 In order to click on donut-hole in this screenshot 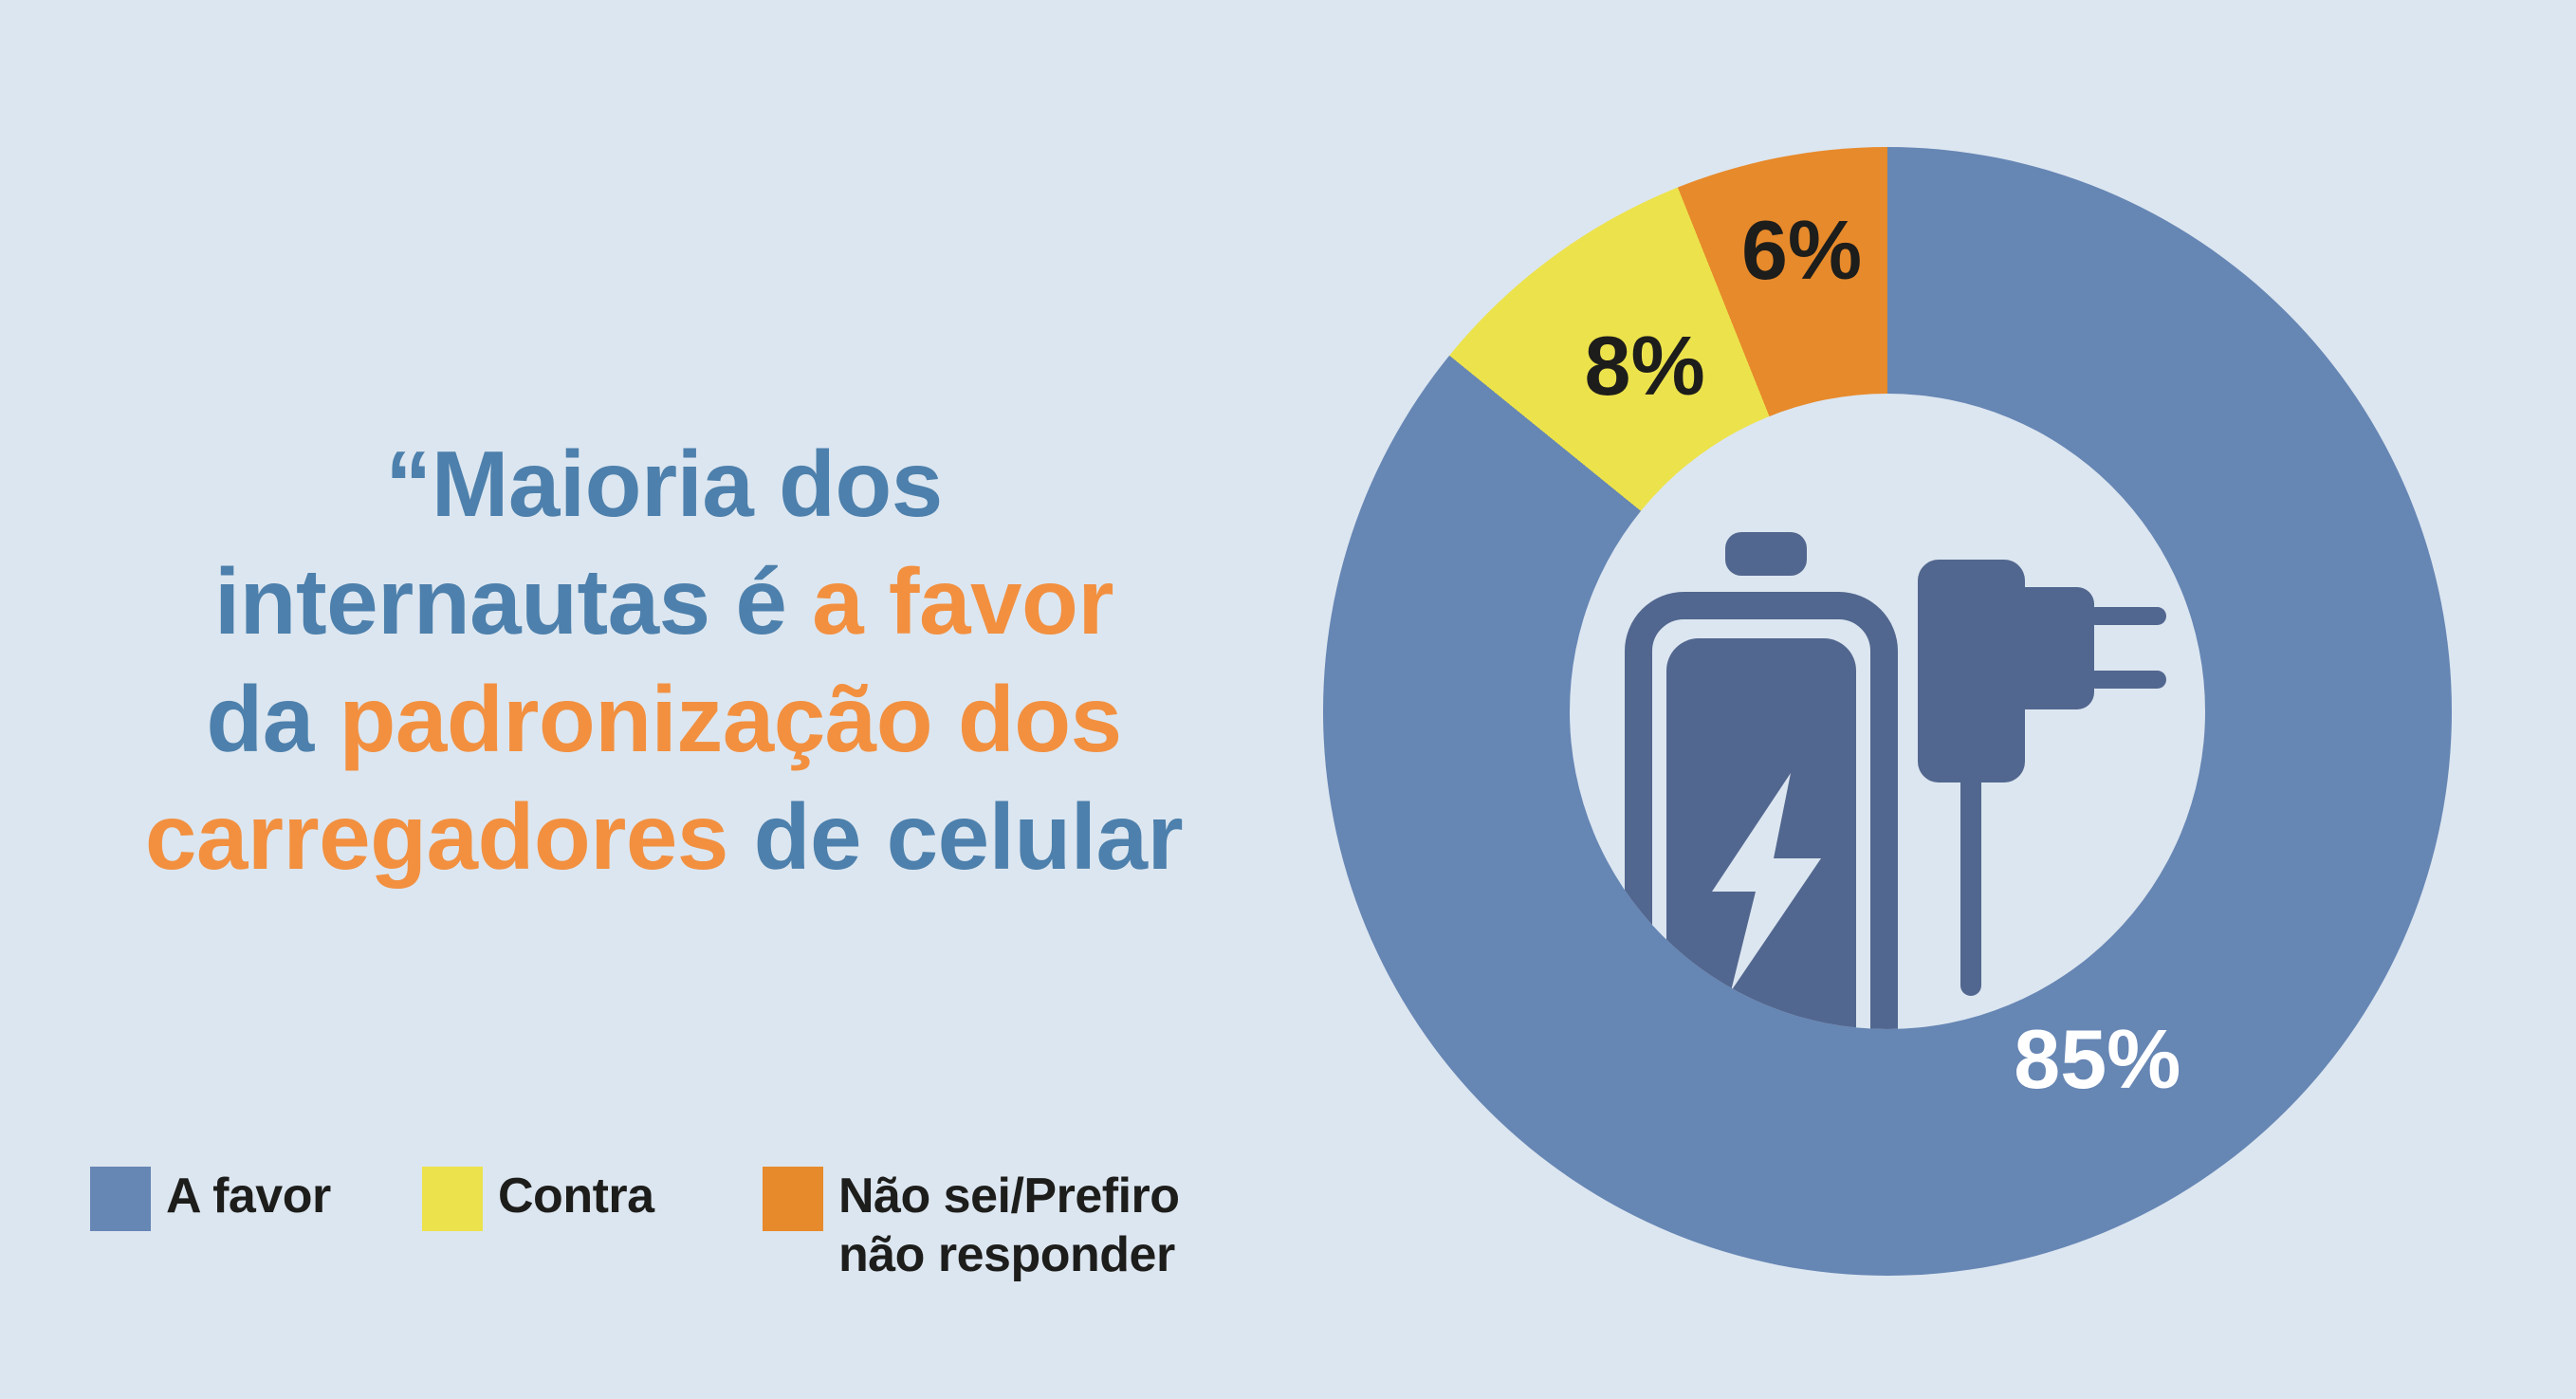, I will do `click(1887, 711)`.